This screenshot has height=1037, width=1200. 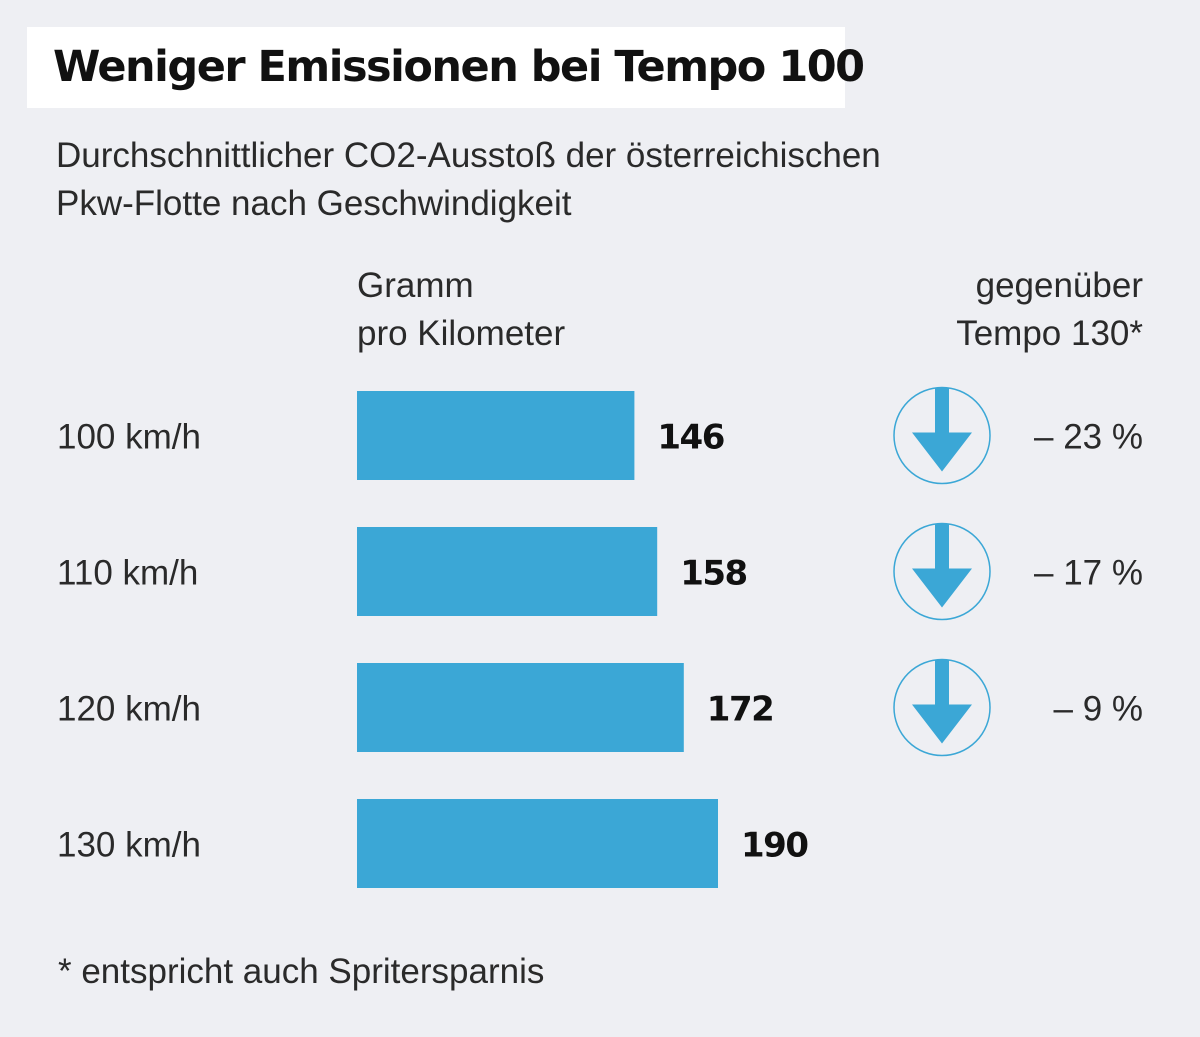 I want to click on bar-value-label: 146, so click(x=690, y=438).